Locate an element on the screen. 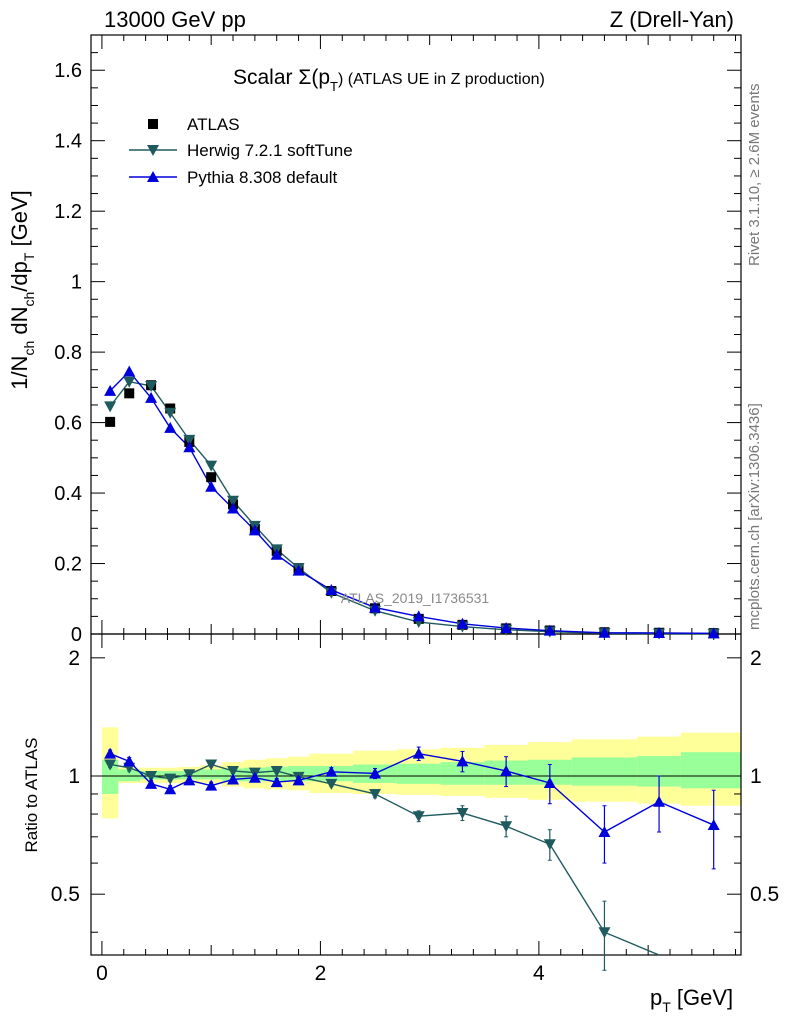  energy-label: 13000 GeV pp is located at coordinates (175, 19).